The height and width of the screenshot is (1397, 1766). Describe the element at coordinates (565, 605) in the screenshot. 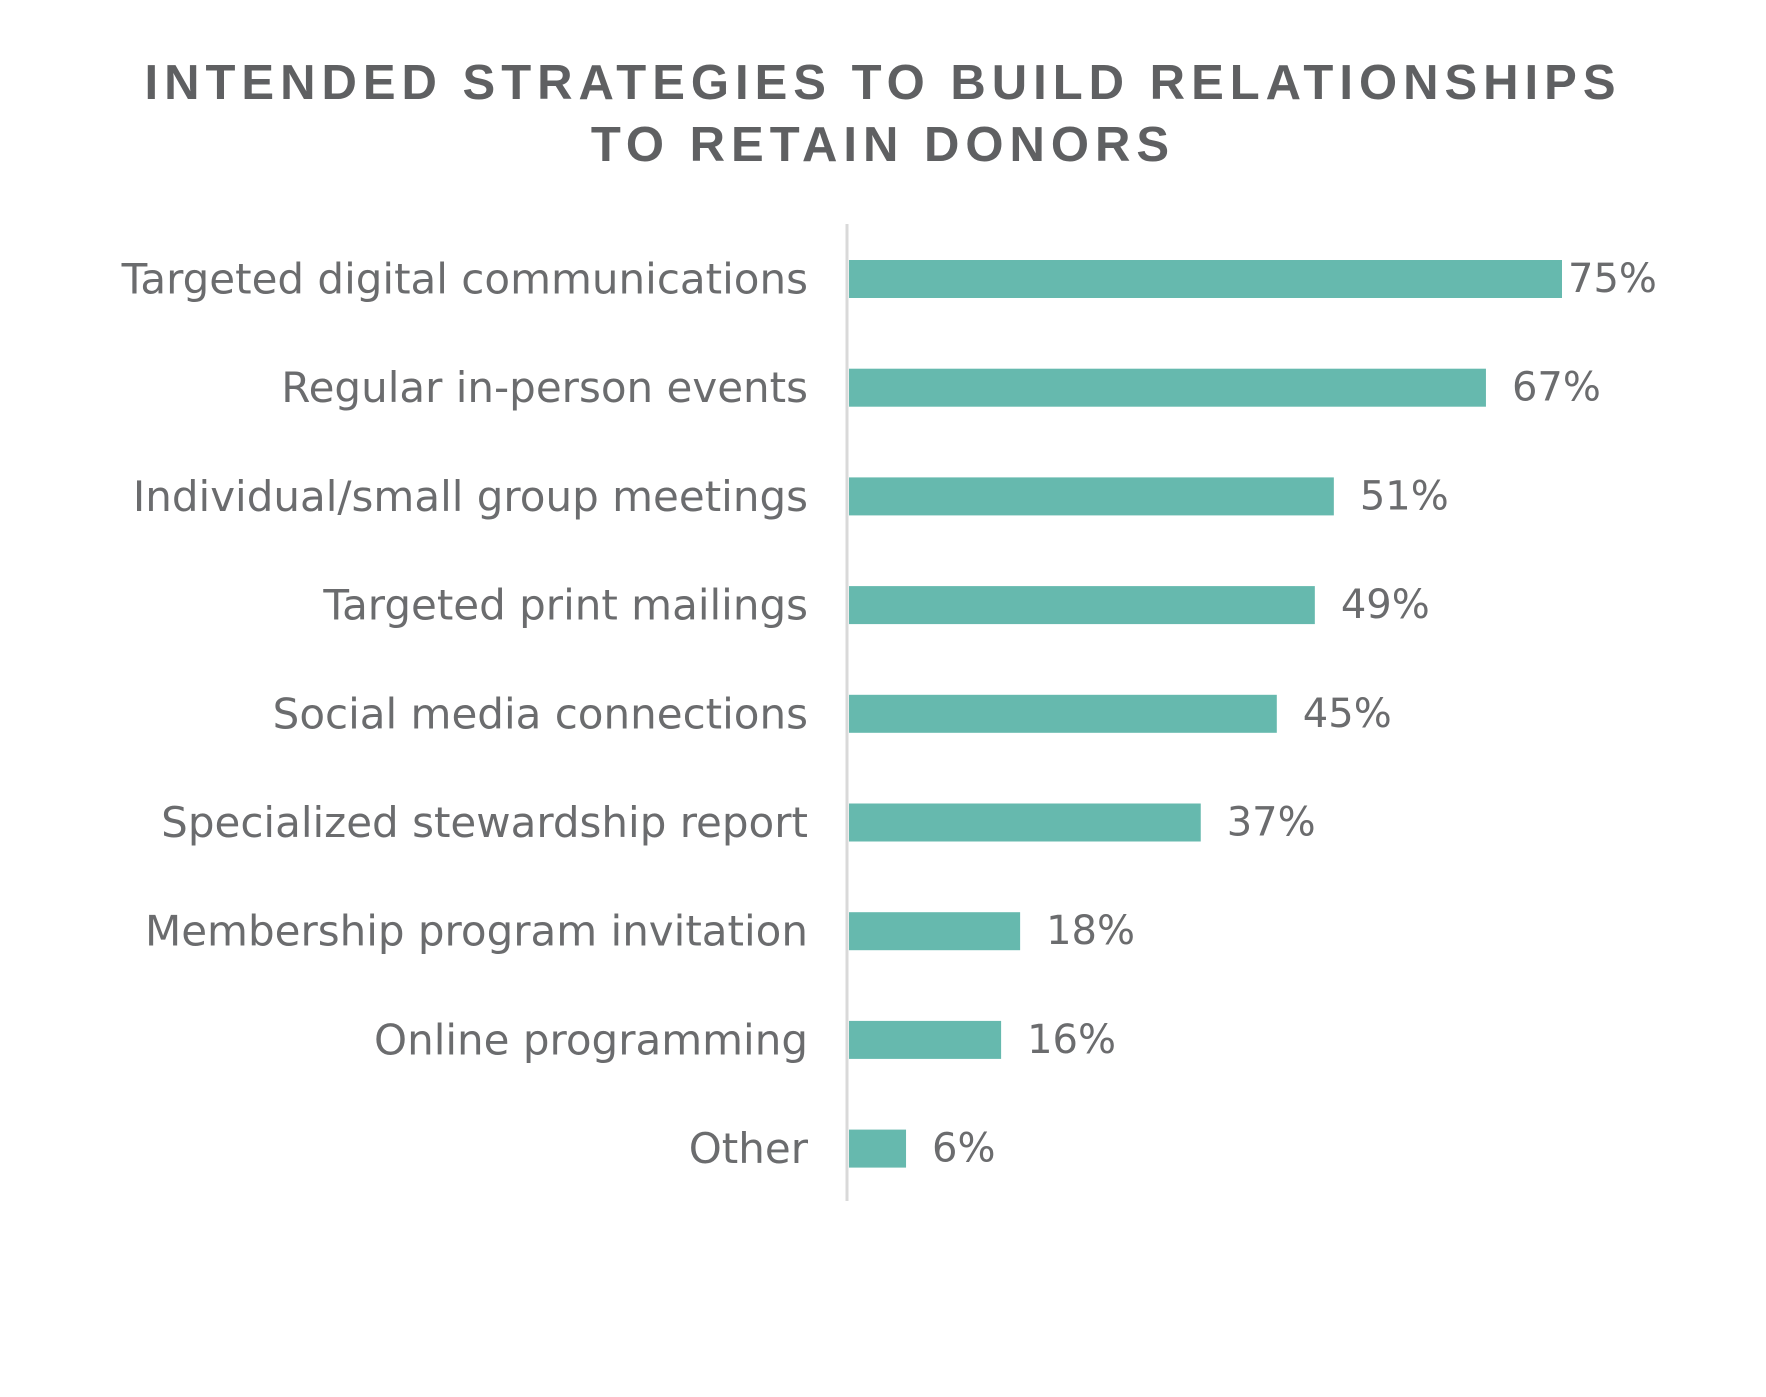

I see `category-label: Targeted print mailings` at that location.